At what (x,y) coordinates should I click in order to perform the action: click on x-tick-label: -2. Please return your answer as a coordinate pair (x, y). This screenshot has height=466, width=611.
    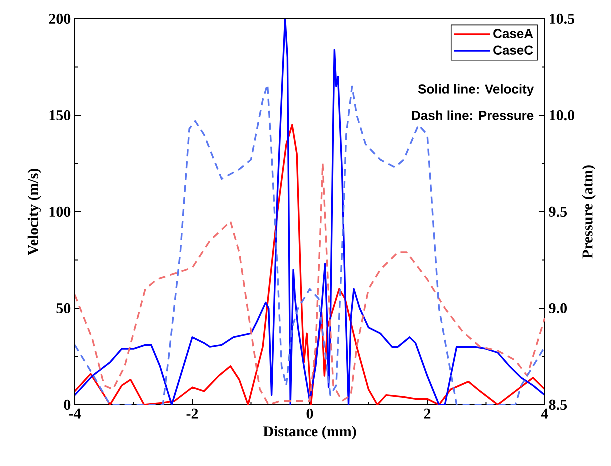
    Looking at the image, I should click on (192, 413).